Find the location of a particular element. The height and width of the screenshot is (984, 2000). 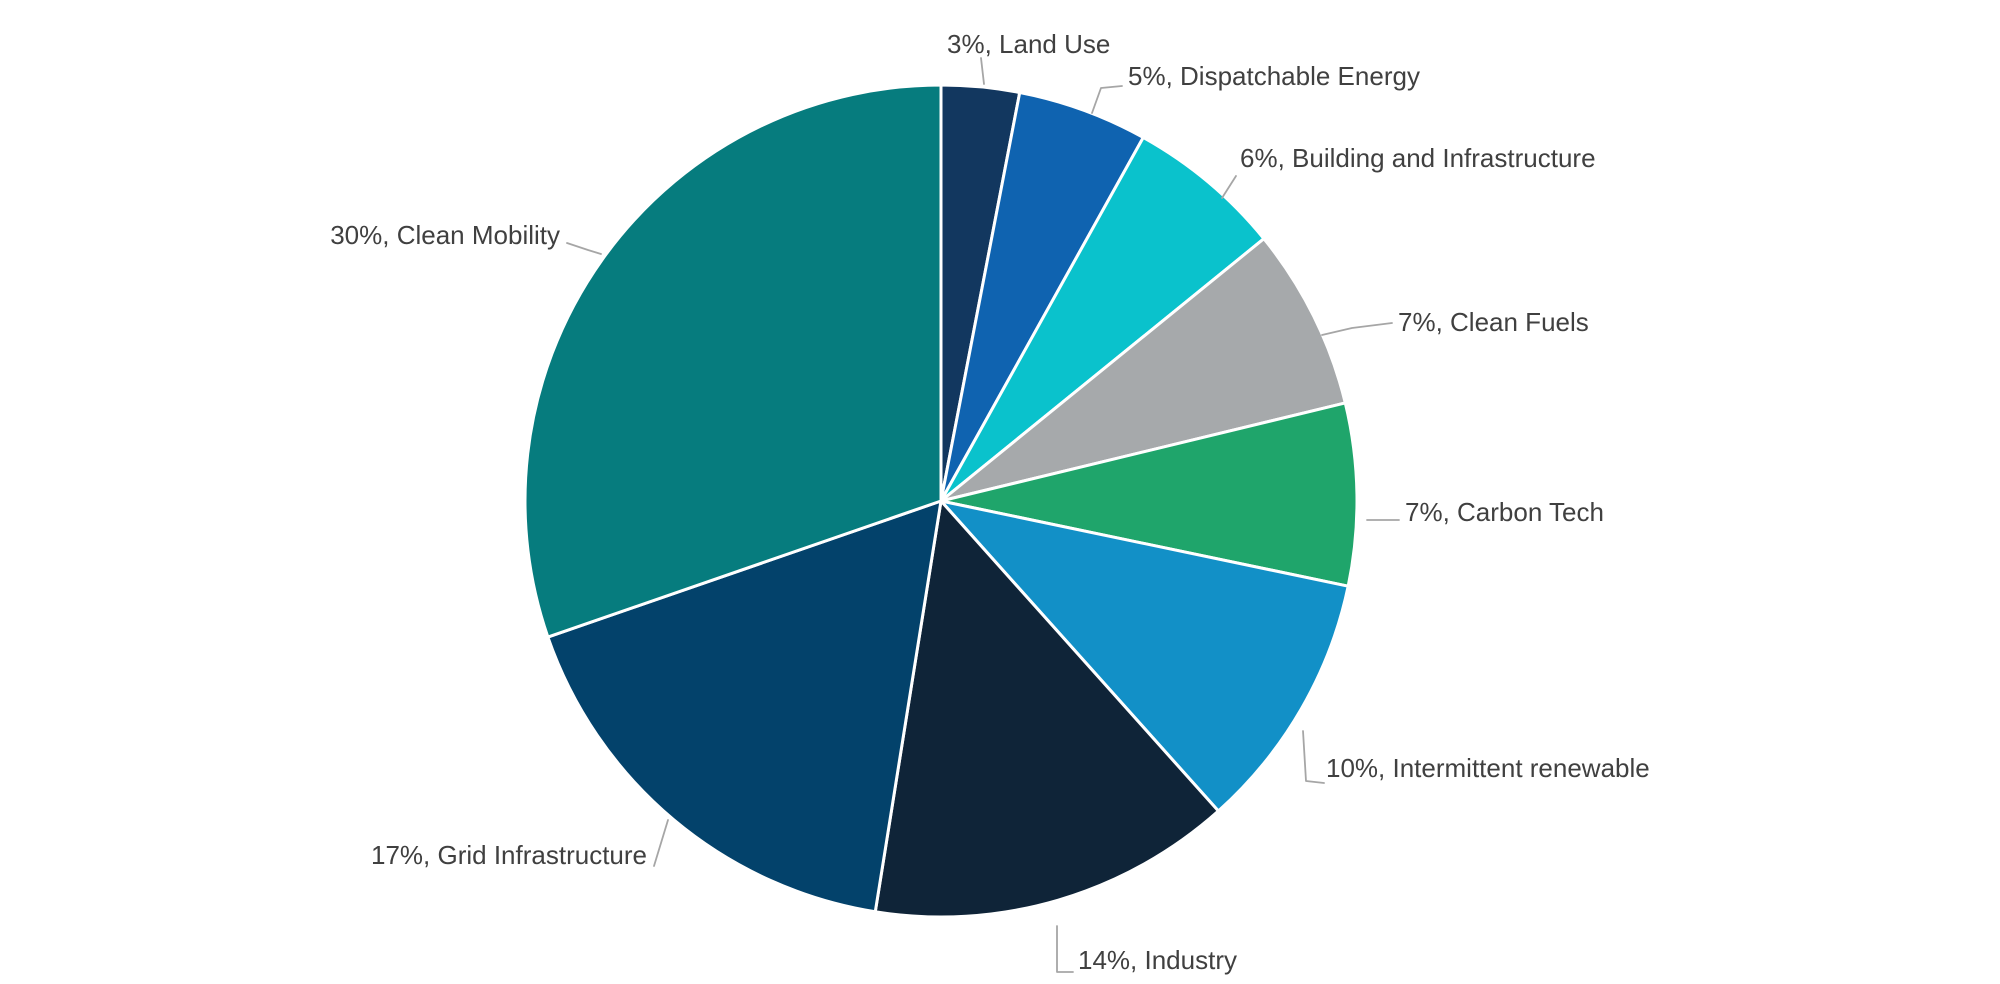

pie-slice-clean-mobility is located at coordinates (733, 361).